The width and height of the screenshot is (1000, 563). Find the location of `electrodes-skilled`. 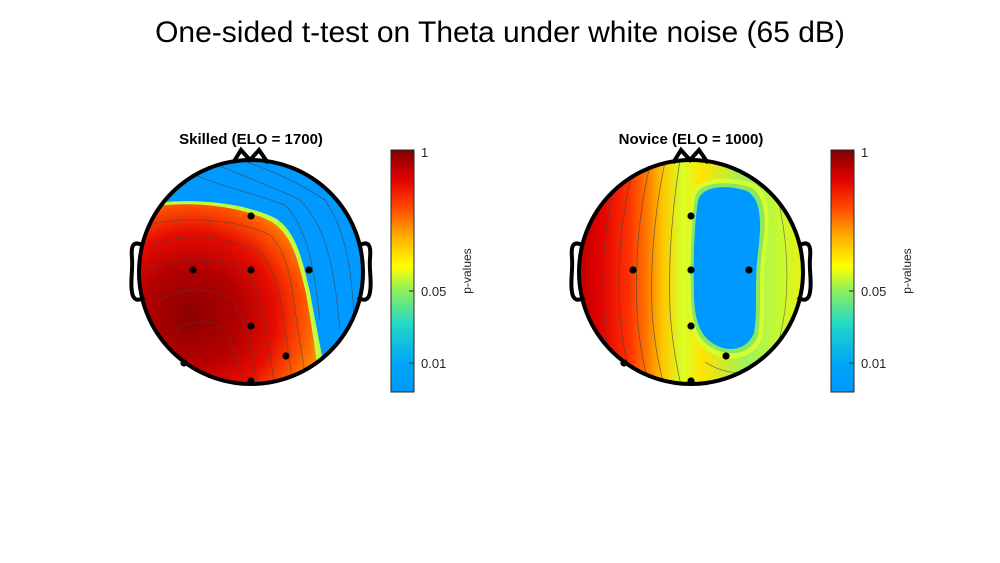

electrodes-skilled is located at coordinates (246, 298).